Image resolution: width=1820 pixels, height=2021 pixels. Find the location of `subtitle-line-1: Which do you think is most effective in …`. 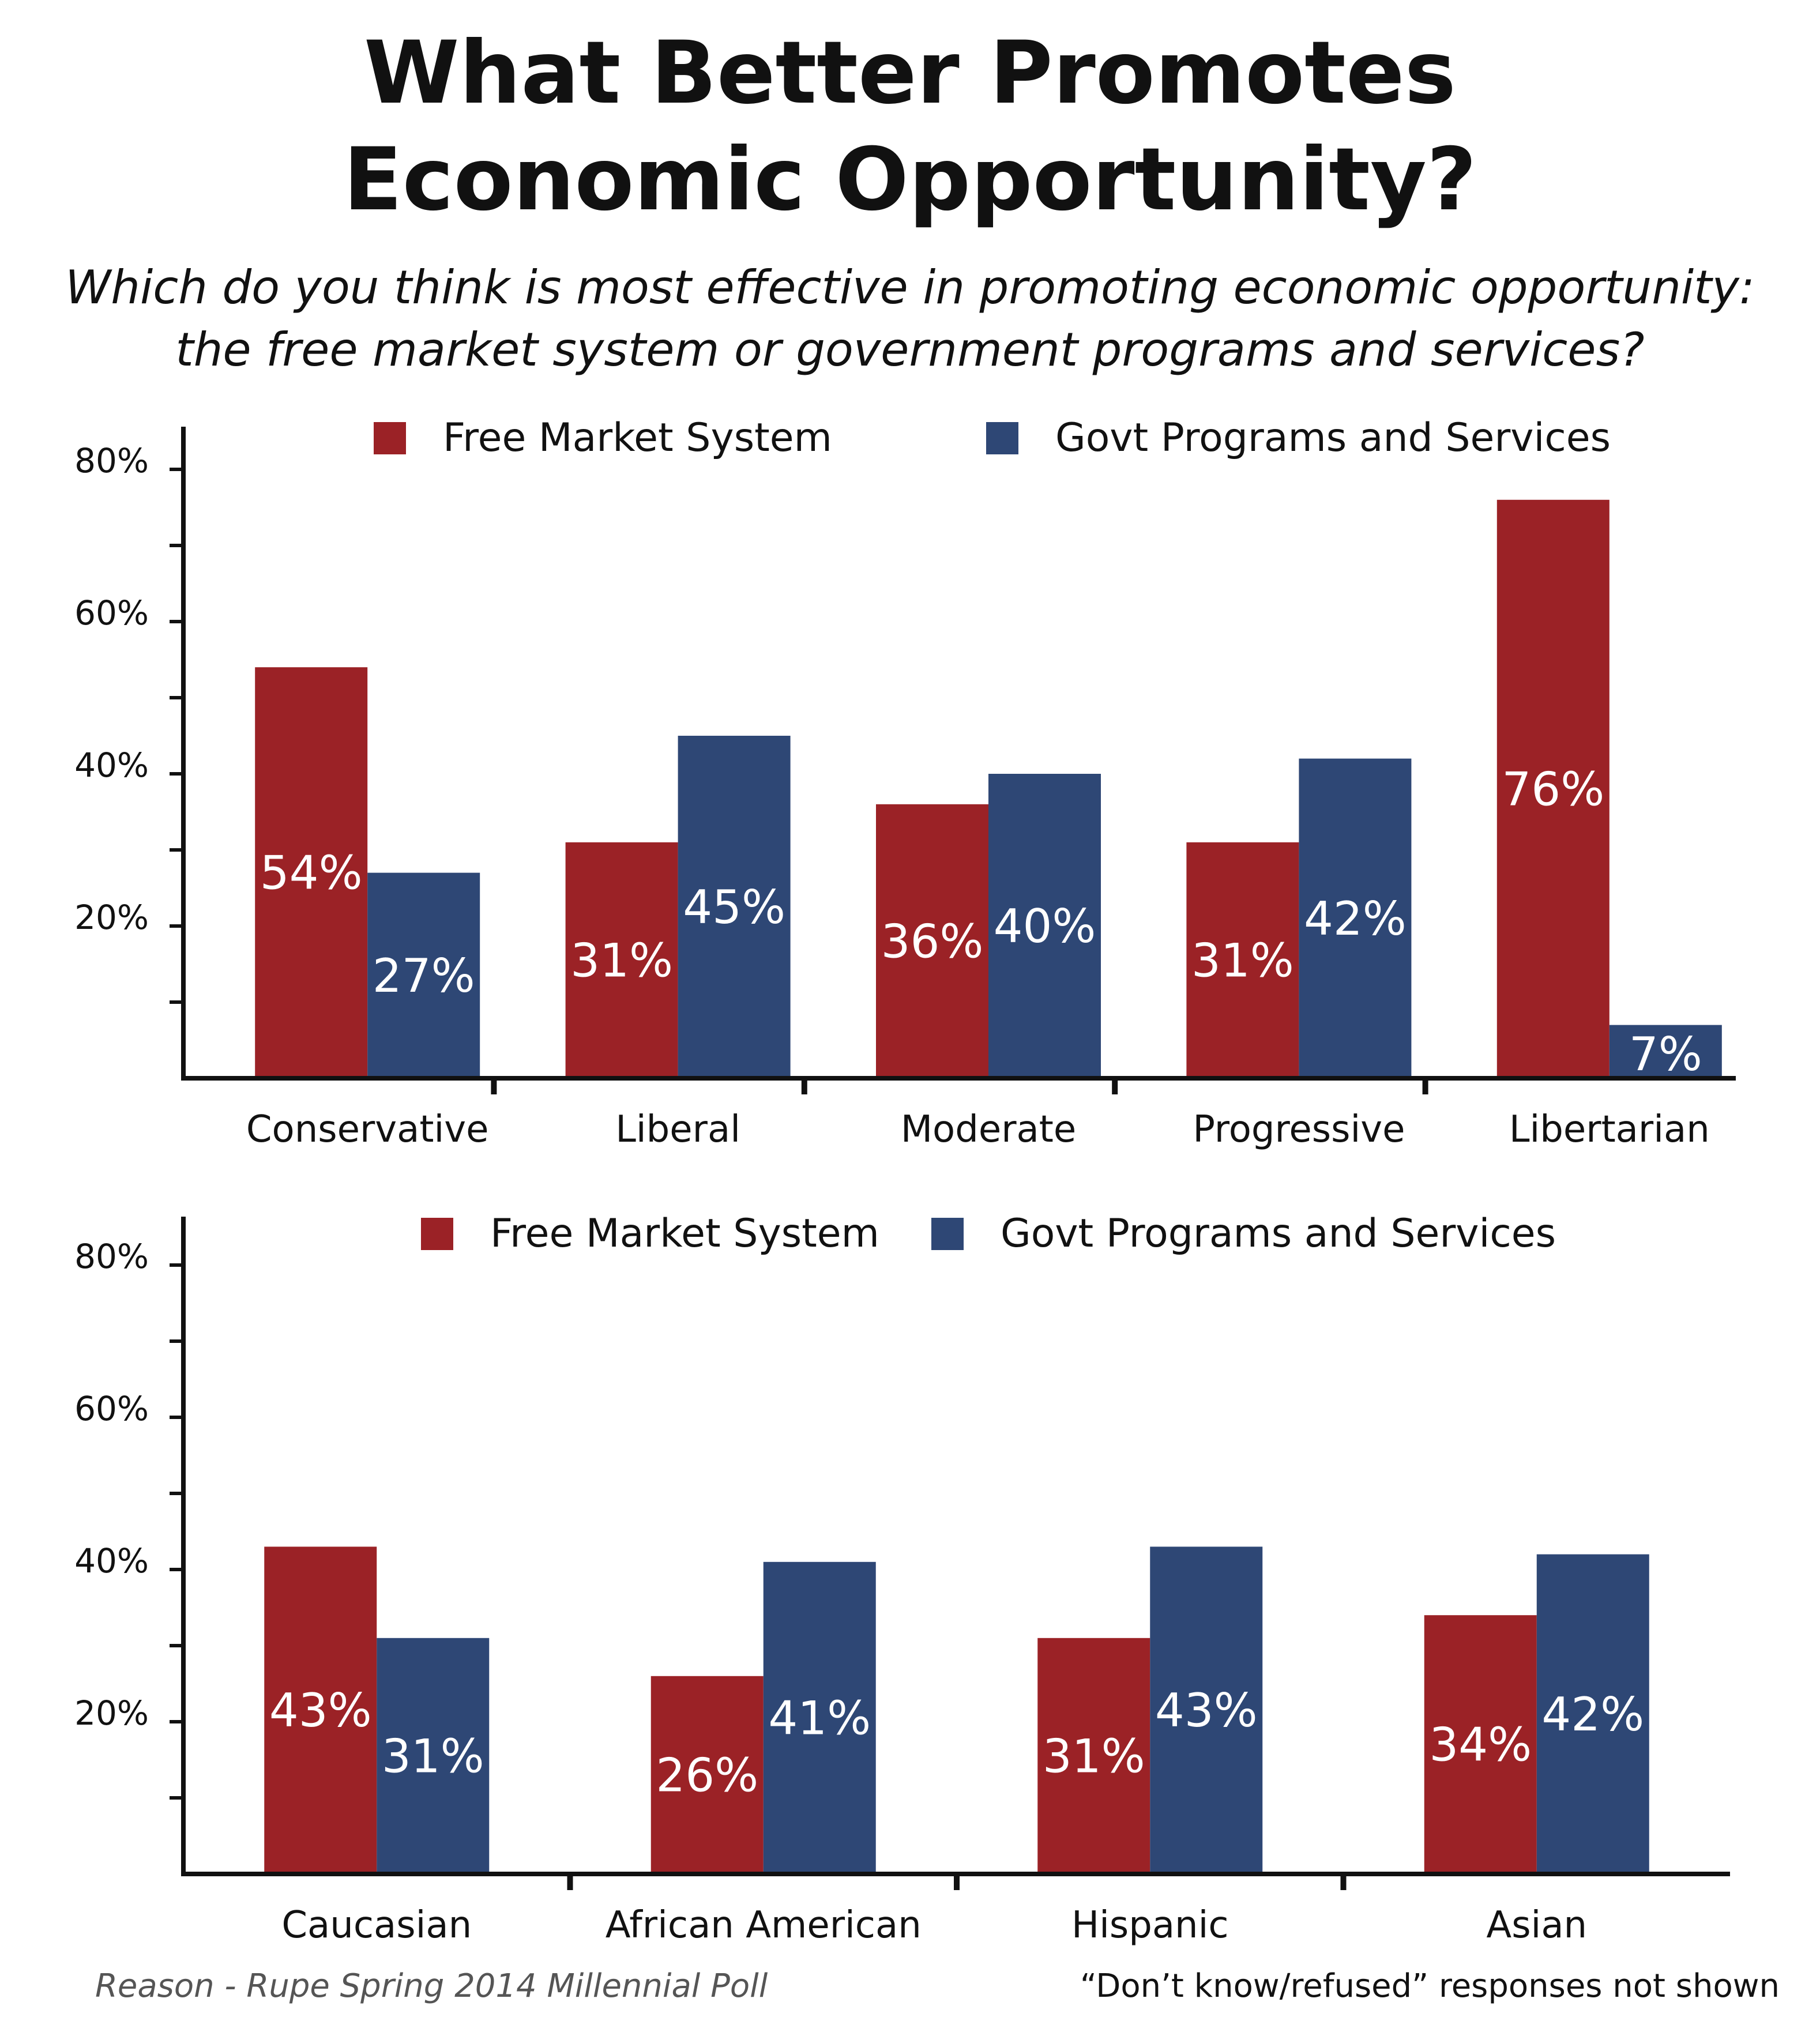

subtitle-line-1: Which do you think is most effective in … is located at coordinates (910, 287).